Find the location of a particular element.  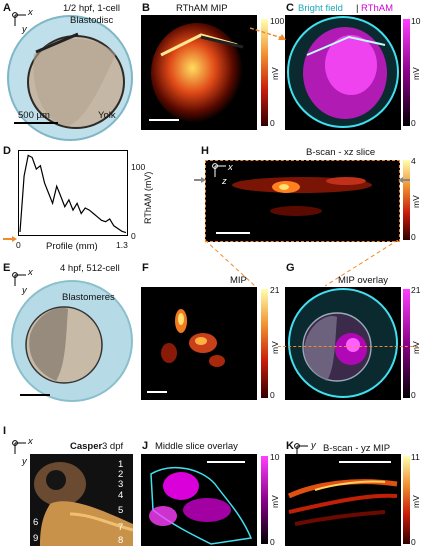

d-ylabel: RThAM (mV) is located at coordinates (148, 197).